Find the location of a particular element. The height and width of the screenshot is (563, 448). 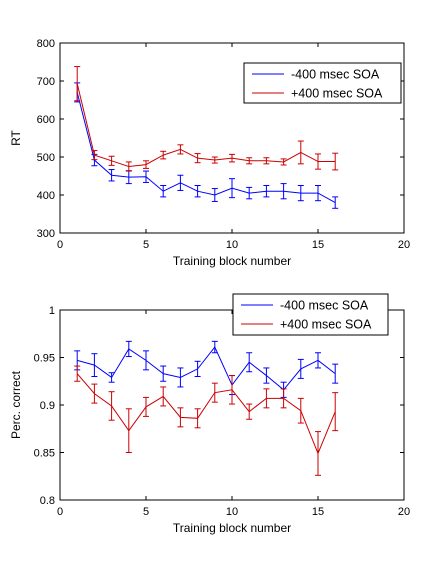

y-tick-label: 0.9 is located at coordinates (47, 406).